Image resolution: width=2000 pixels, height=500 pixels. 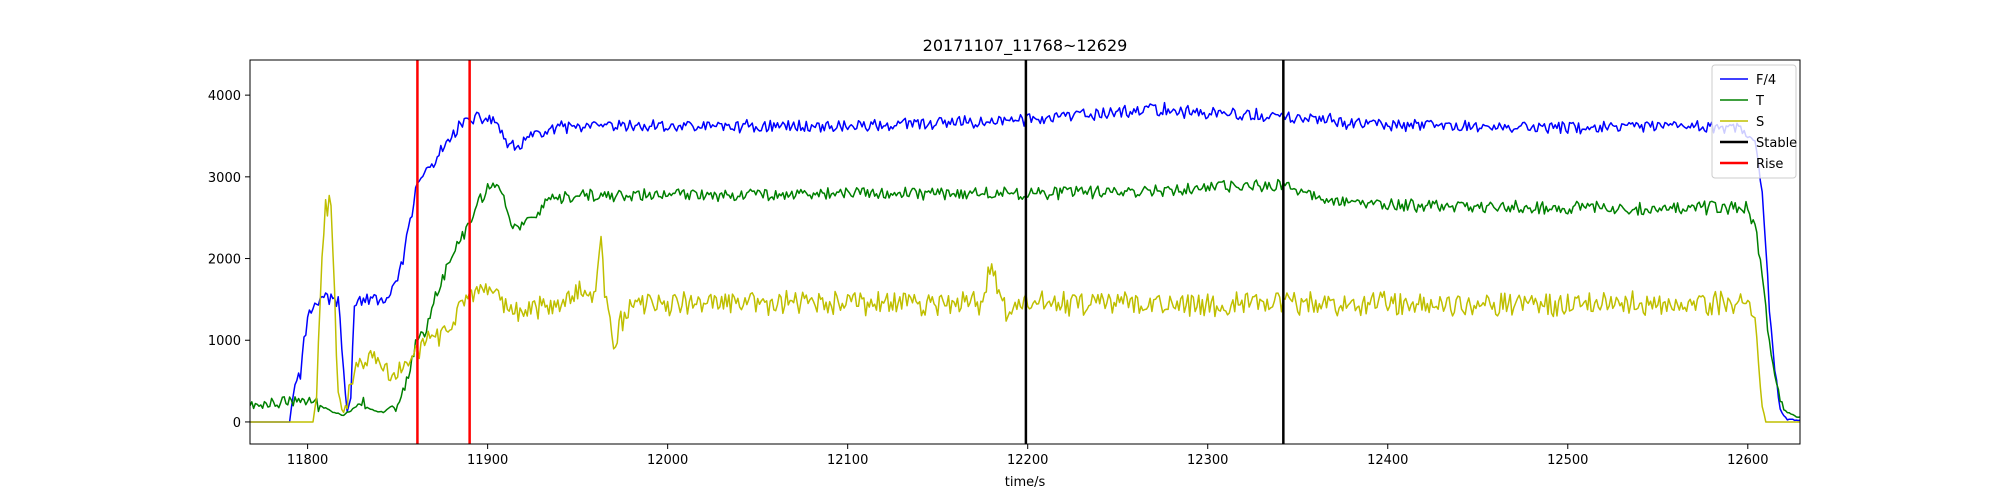 What do you see at coordinates (224, 341) in the screenshot?
I see `y-tick-label: 1000` at bounding box center [224, 341].